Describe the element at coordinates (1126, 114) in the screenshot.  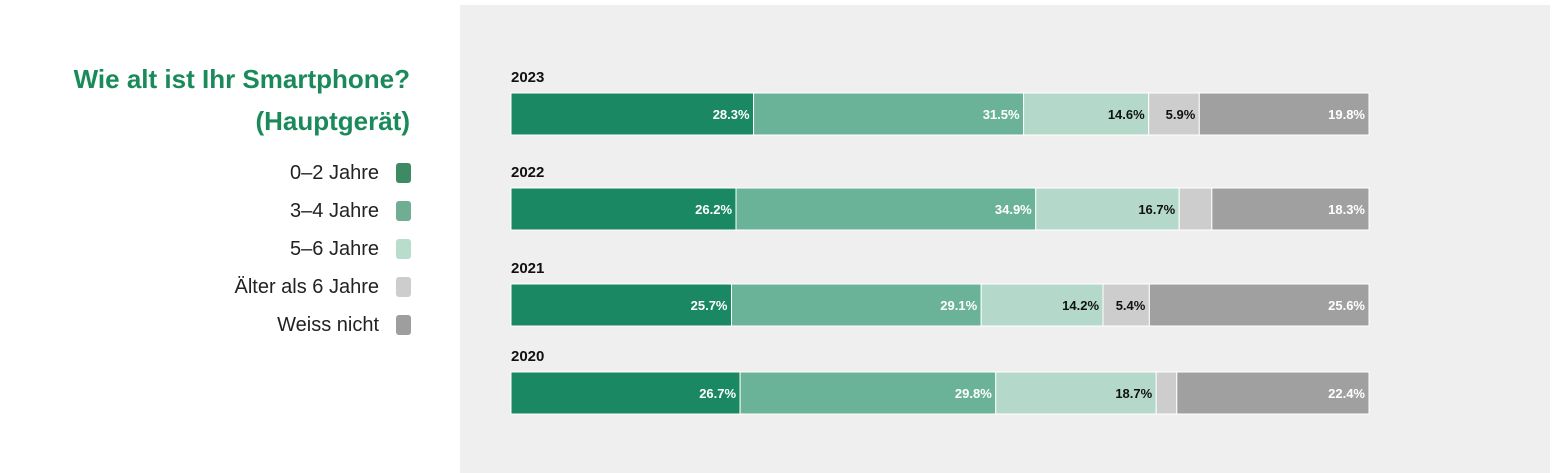
I see `data-label: 14.6%` at that location.